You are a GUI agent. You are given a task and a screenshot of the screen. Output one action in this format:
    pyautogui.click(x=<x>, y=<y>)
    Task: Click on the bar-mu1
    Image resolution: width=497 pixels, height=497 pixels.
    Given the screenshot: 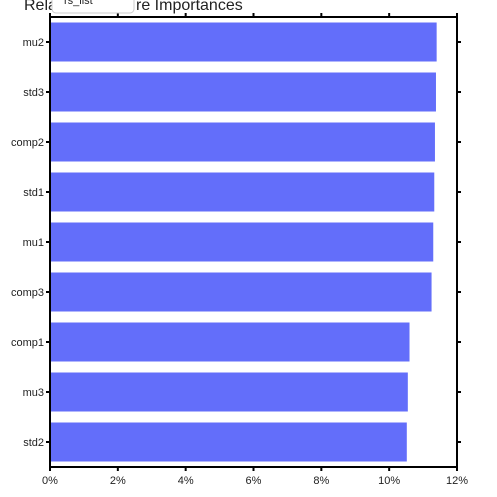 What is the action you would take?
    pyautogui.click(x=242, y=242)
    